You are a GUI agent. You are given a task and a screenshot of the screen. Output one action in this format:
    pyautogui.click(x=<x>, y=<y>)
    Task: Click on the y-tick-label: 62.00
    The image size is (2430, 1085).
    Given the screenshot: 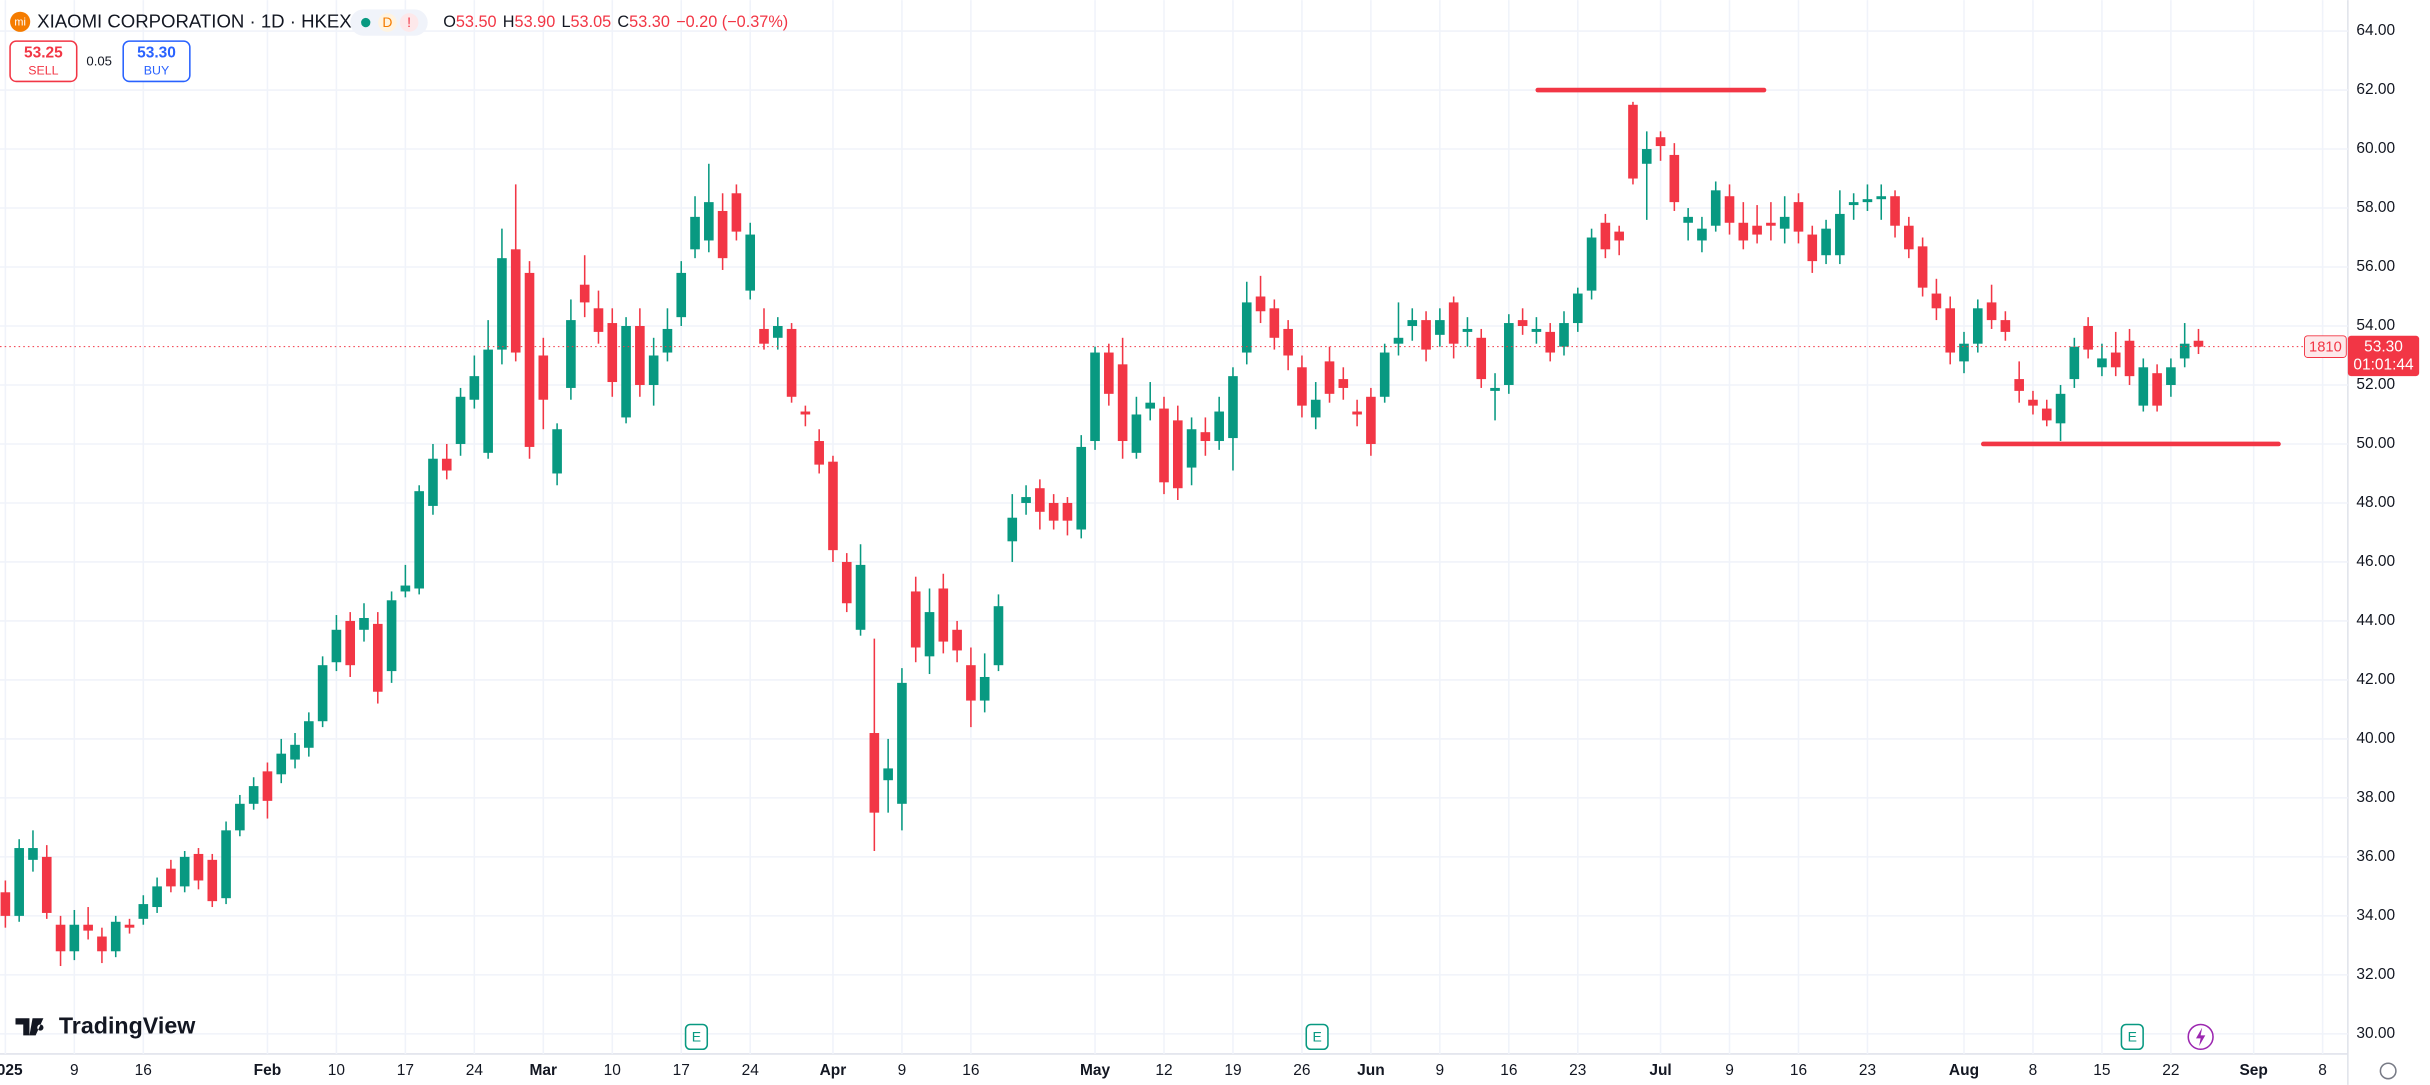 What is the action you would take?
    pyautogui.click(x=2375, y=89)
    